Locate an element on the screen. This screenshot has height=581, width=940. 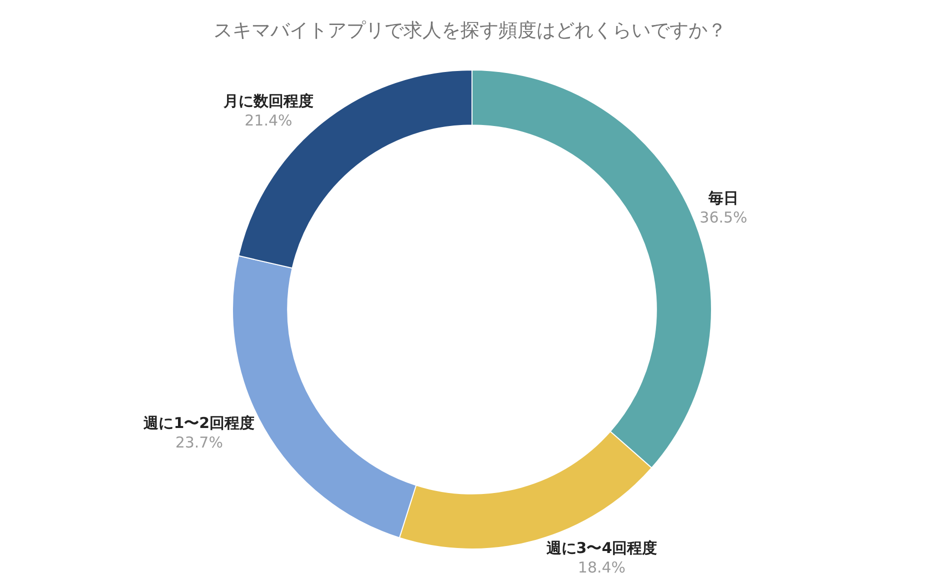
slice-label: 月に数回程度 is located at coordinates (268, 101).